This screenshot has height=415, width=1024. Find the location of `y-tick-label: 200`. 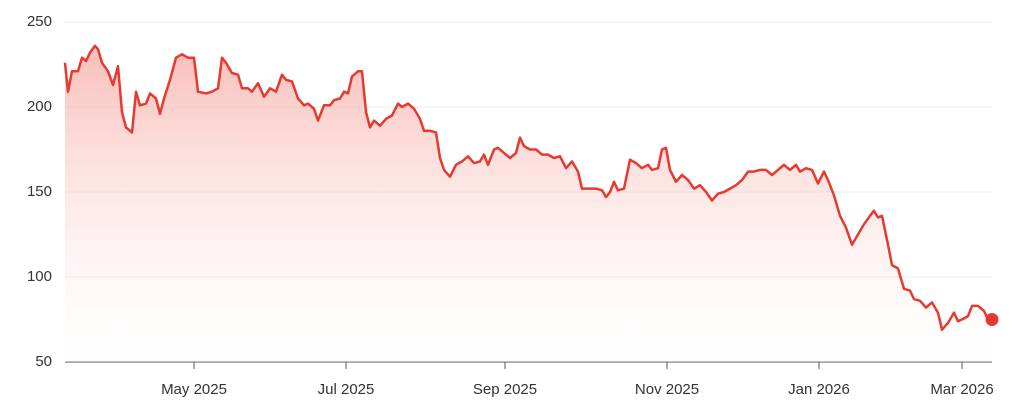

y-tick-label: 200 is located at coordinates (39, 106).